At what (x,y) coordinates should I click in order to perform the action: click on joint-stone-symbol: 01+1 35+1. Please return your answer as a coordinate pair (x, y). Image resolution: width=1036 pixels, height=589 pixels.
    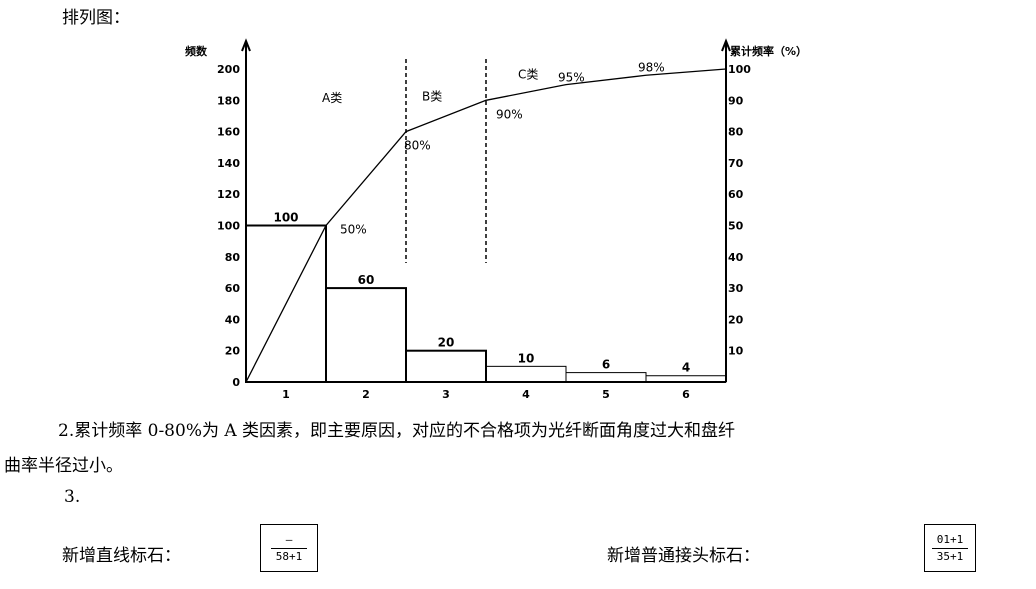
    Looking at the image, I should click on (950, 548).